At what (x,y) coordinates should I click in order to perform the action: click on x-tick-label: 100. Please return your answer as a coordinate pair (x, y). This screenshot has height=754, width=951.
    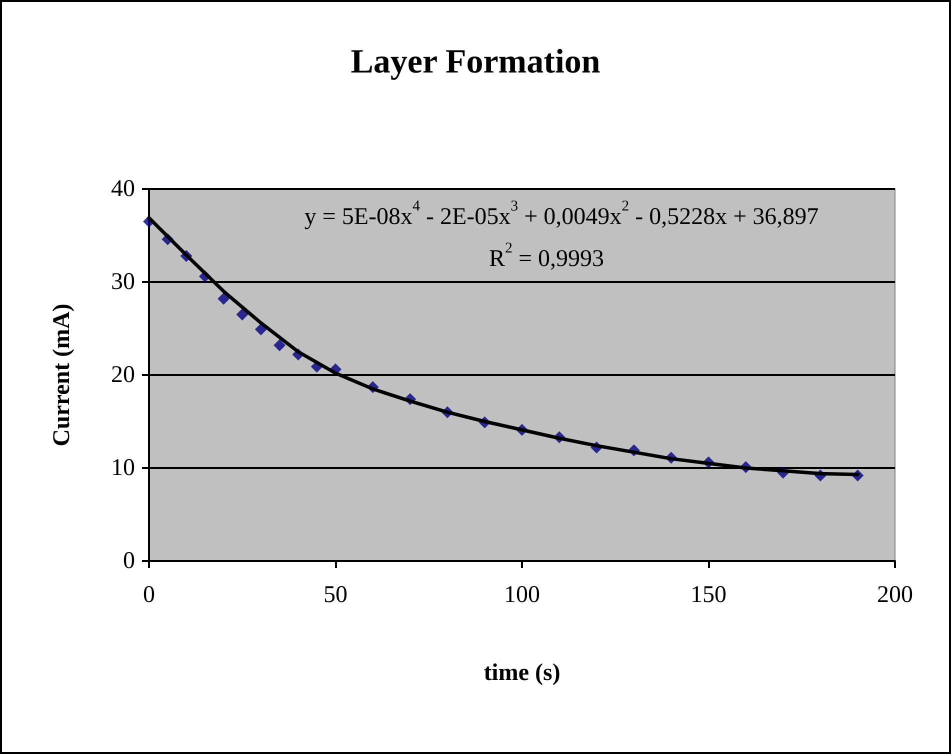
    Looking at the image, I should click on (522, 595).